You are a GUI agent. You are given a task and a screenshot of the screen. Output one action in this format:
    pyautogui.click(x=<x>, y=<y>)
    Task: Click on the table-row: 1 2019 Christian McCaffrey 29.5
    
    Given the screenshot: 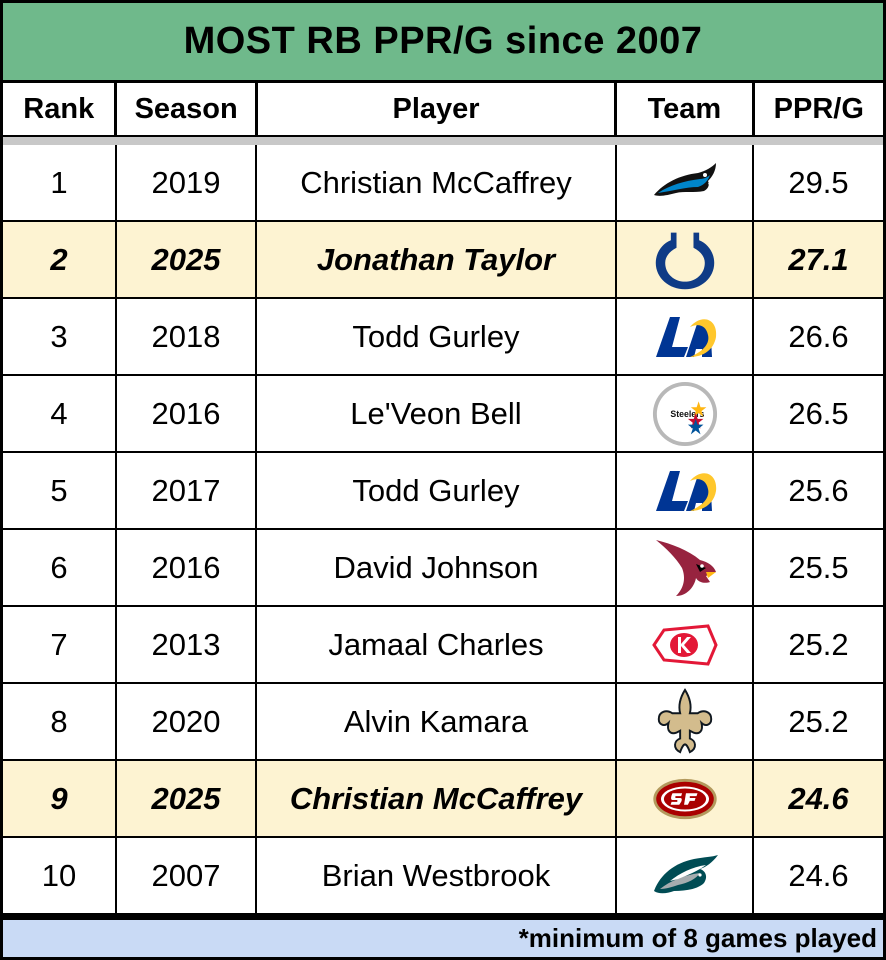 What is the action you would take?
    pyautogui.click(x=443, y=182)
    